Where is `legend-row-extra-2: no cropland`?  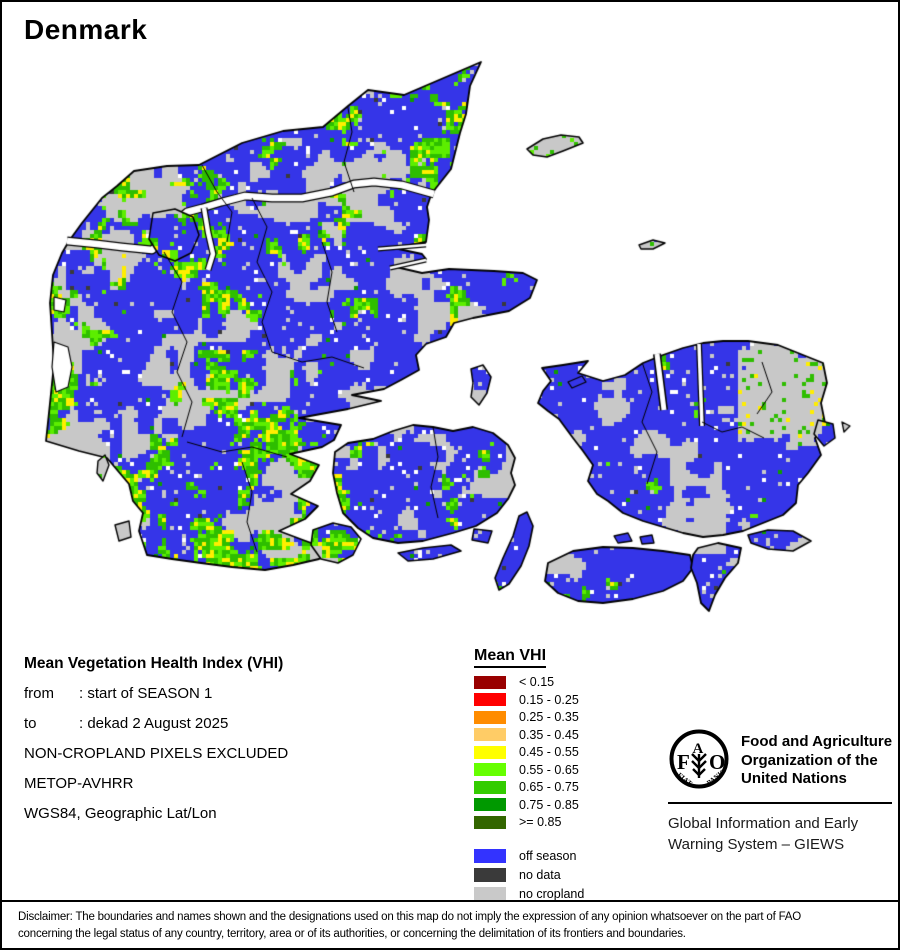
legend-row-extra-2: no cropland is located at coordinates (569, 894).